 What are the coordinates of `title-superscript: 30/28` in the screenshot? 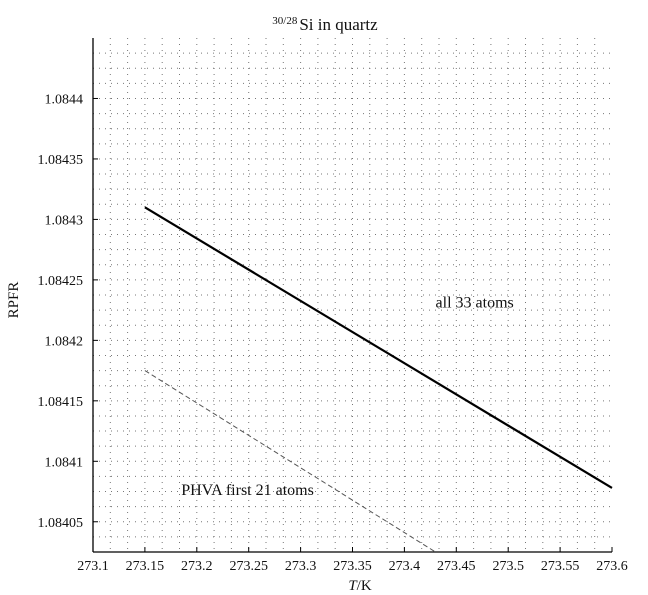 It's located at (285, 21).